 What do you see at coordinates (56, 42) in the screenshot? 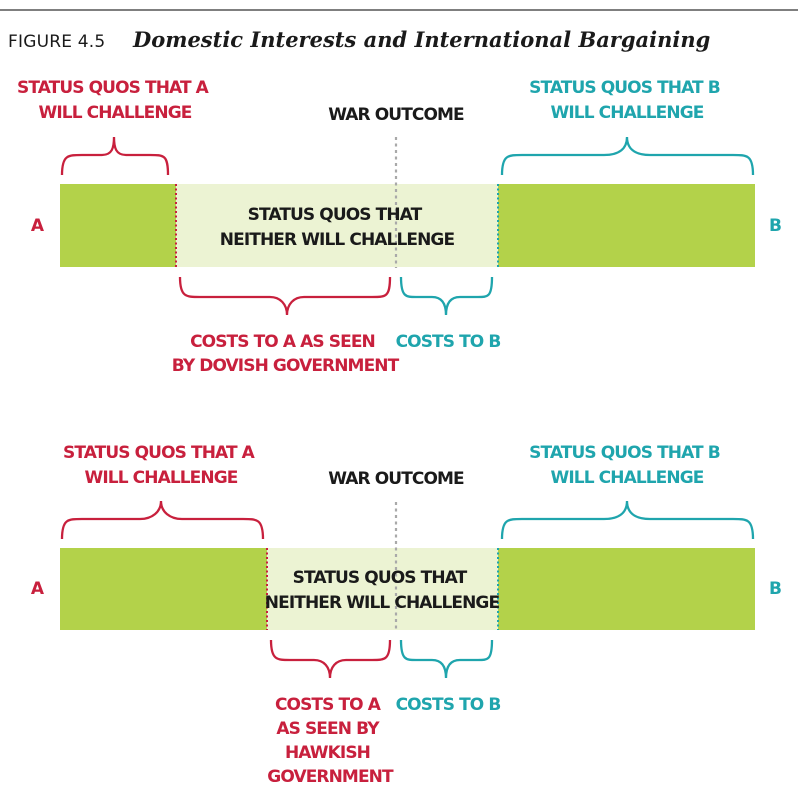
I see `figure-number: FIGURE 4.5` at bounding box center [56, 42].